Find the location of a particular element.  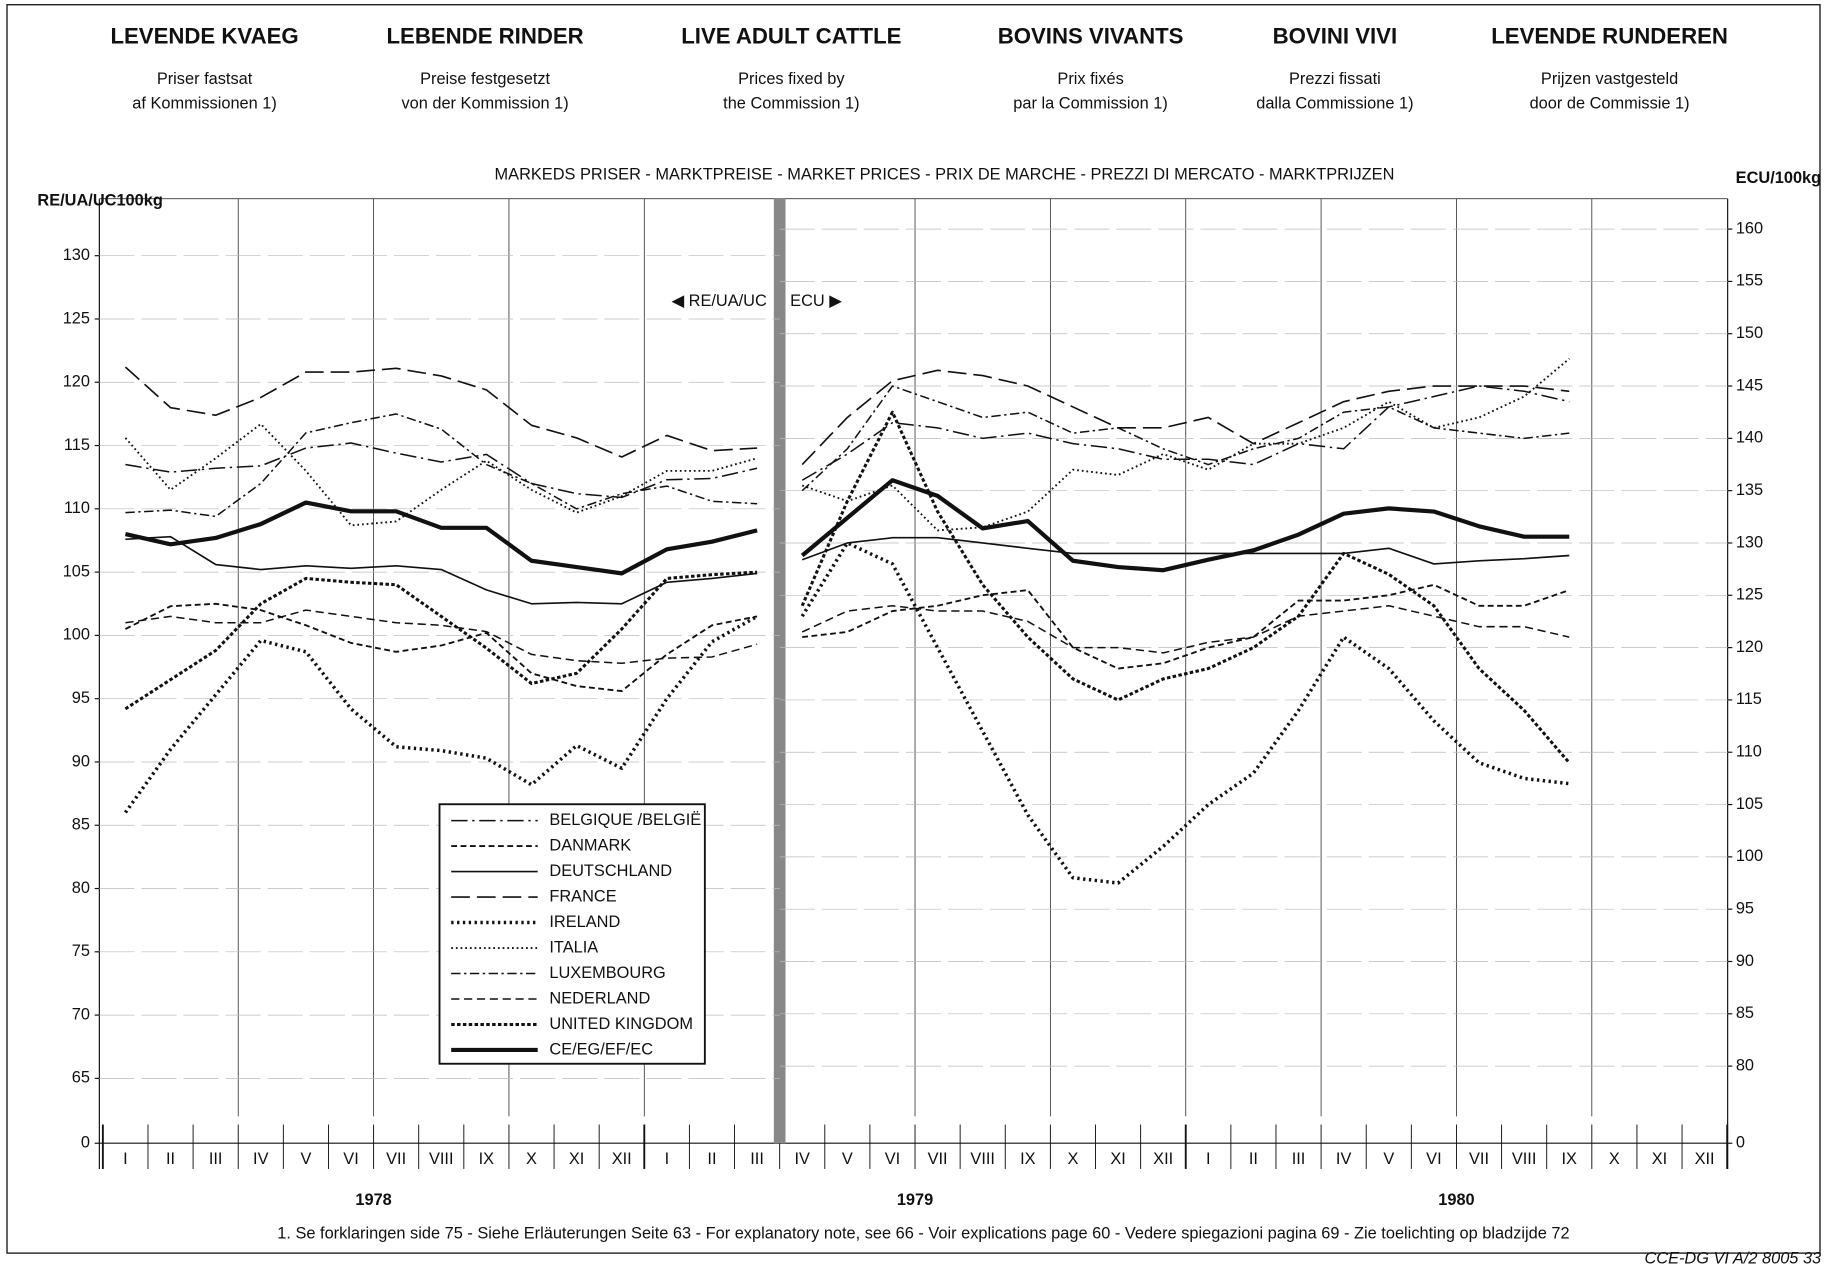

legend-label: ITALIA is located at coordinates (573, 947).